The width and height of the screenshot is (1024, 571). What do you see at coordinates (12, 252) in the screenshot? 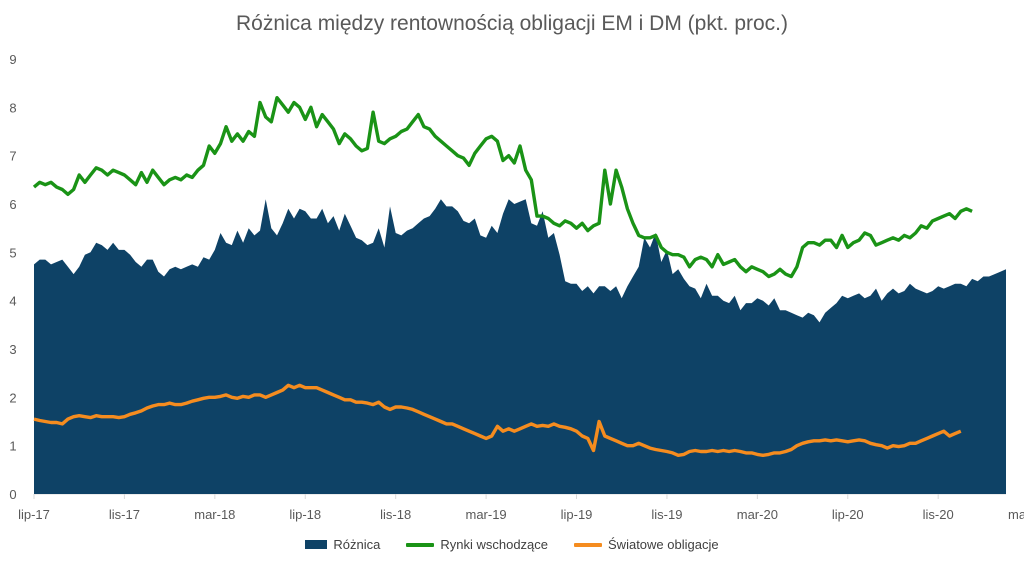
I see `y-tick-label: 5` at bounding box center [12, 252].